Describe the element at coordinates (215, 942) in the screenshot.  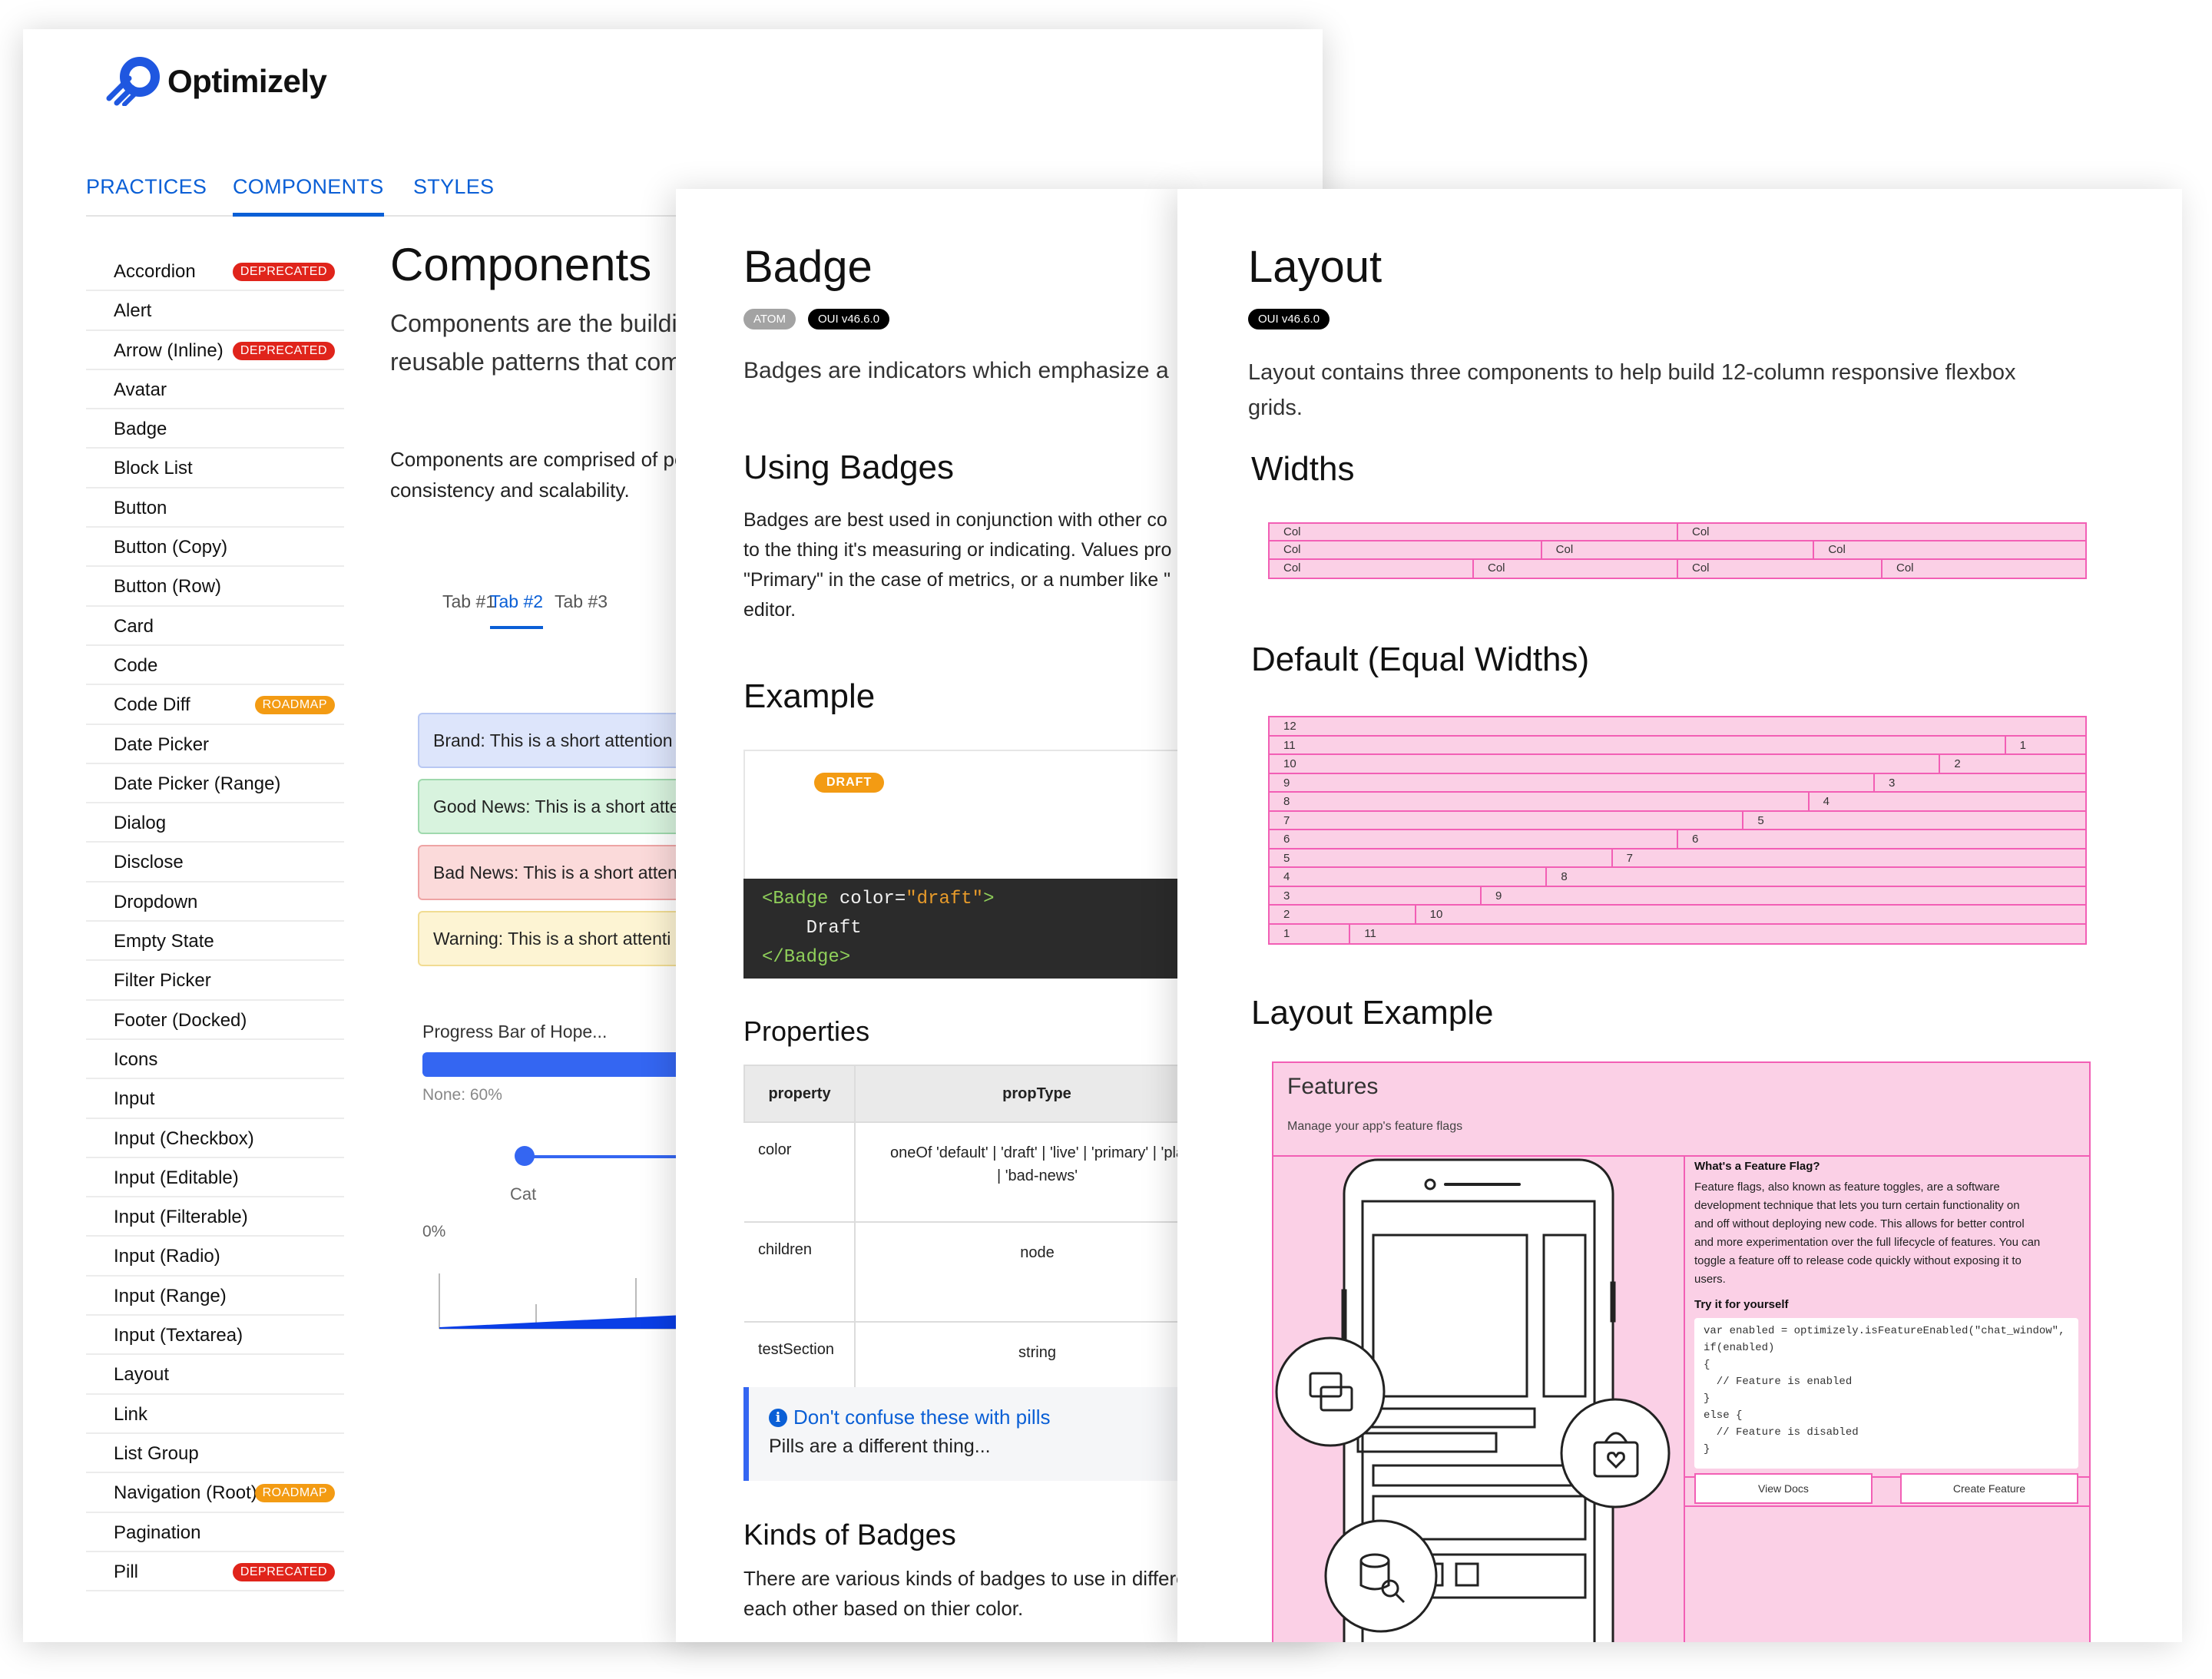
I see `sidebar-item: Empty State` at that location.